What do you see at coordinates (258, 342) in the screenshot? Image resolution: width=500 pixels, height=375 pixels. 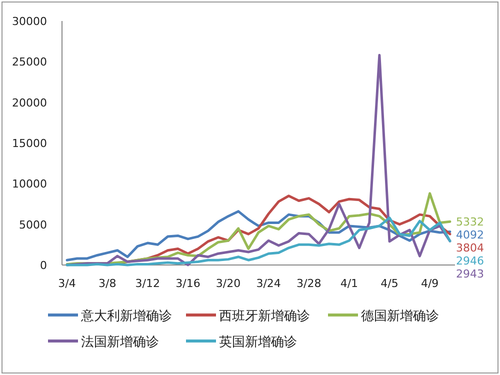 I see `legend-label: 英国新增确诊` at bounding box center [258, 342].